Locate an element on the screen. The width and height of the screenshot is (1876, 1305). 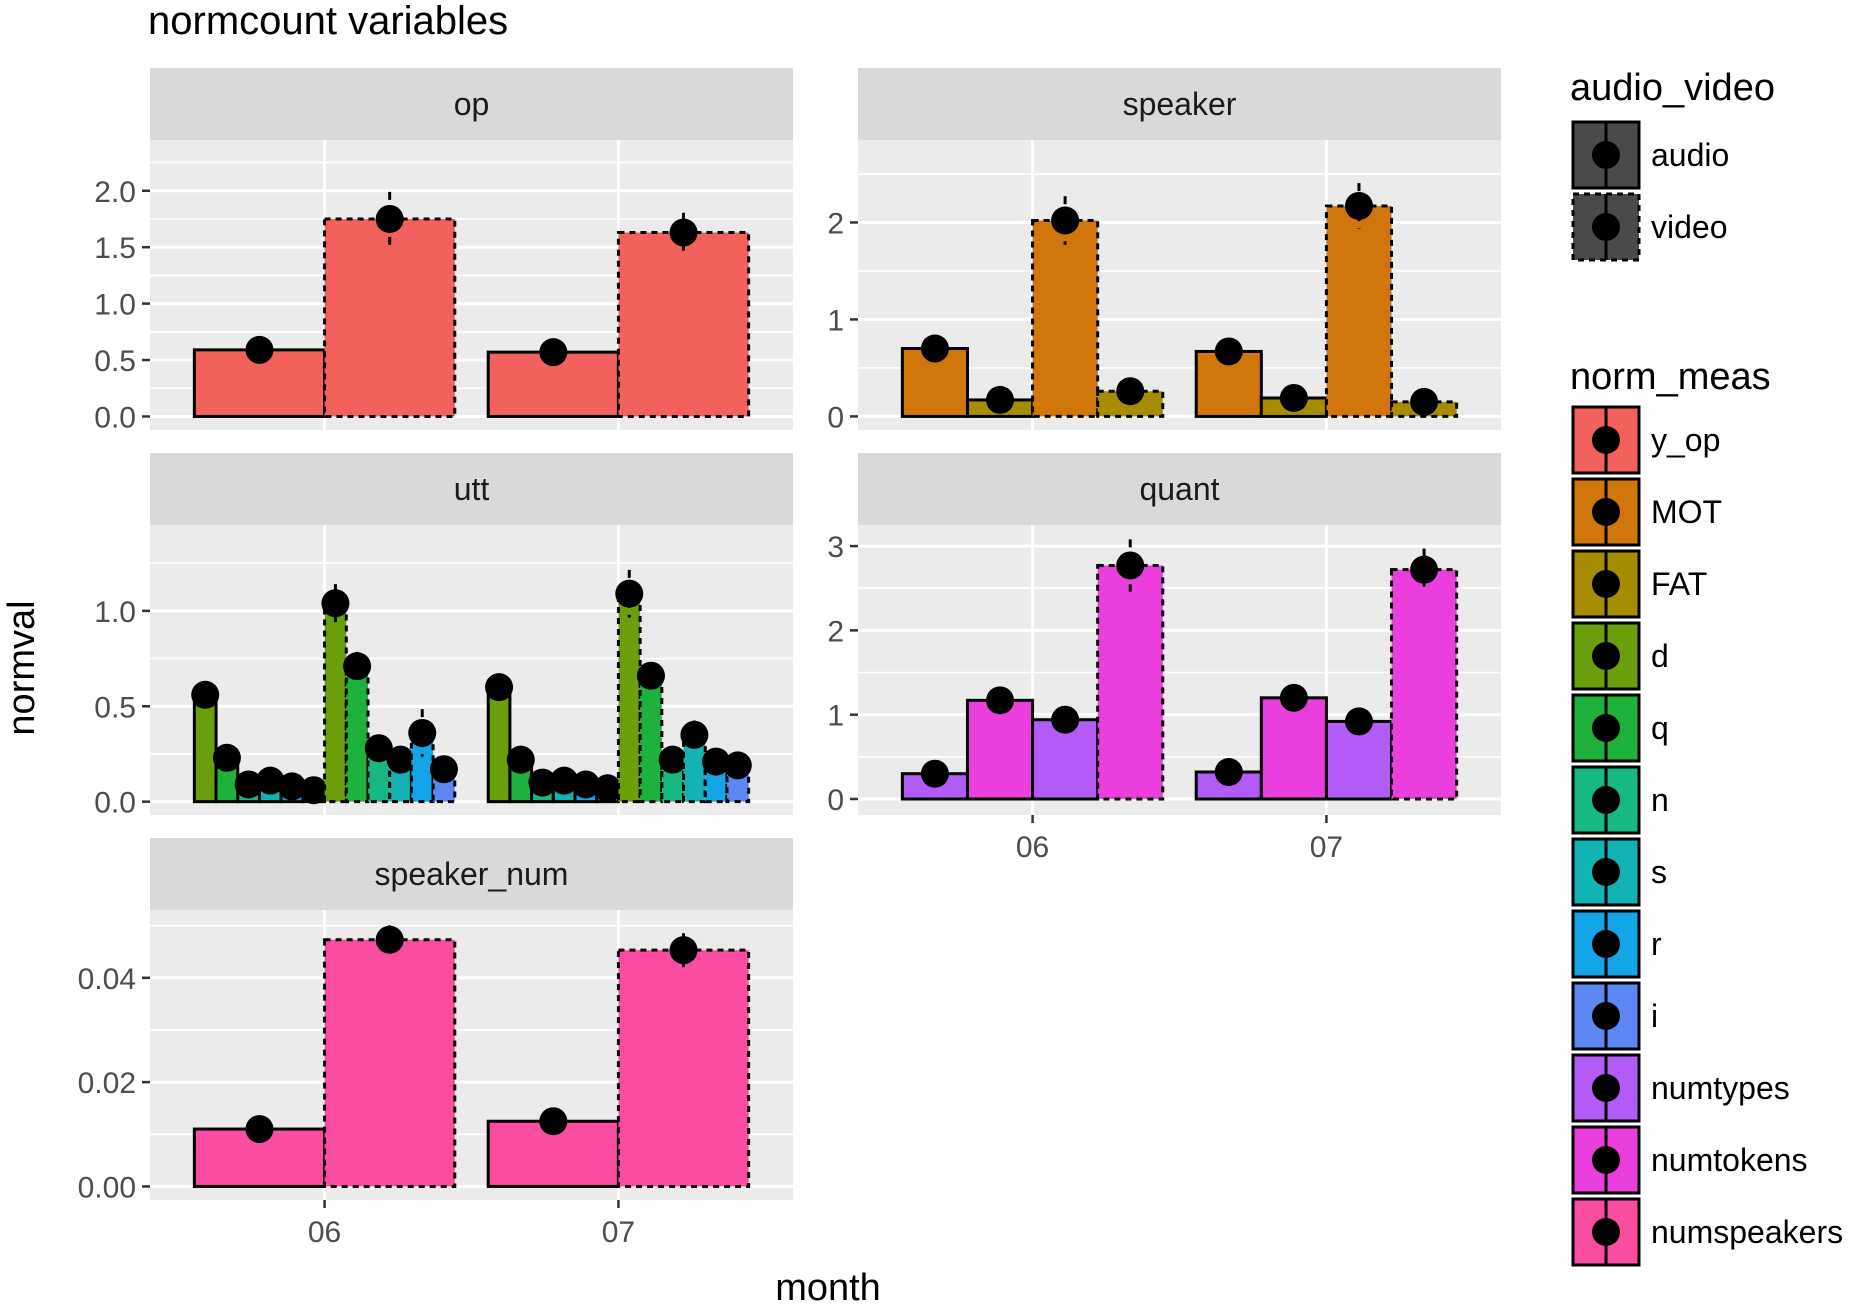
legend-label-y_op: y_op is located at coordinates (1685, 440).